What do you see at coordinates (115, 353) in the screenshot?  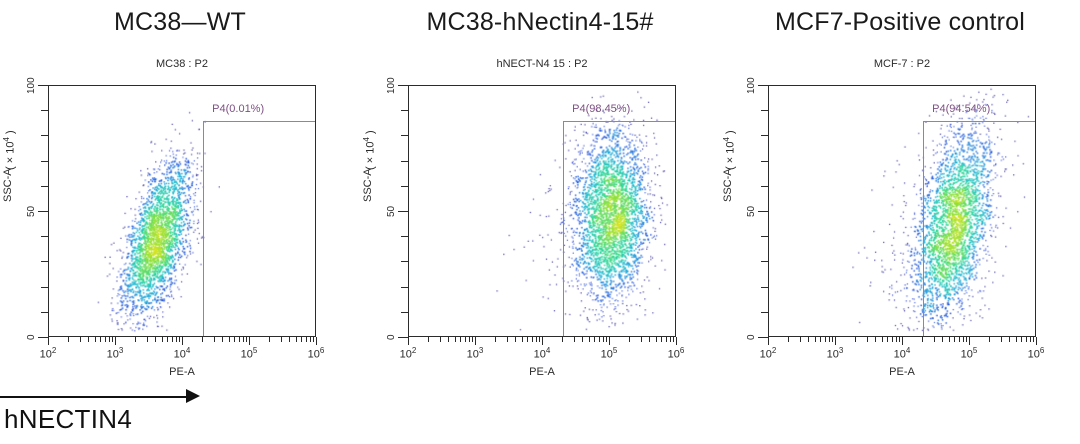 I see `x-tick-label: 10³` at bounding box center [115, 353].